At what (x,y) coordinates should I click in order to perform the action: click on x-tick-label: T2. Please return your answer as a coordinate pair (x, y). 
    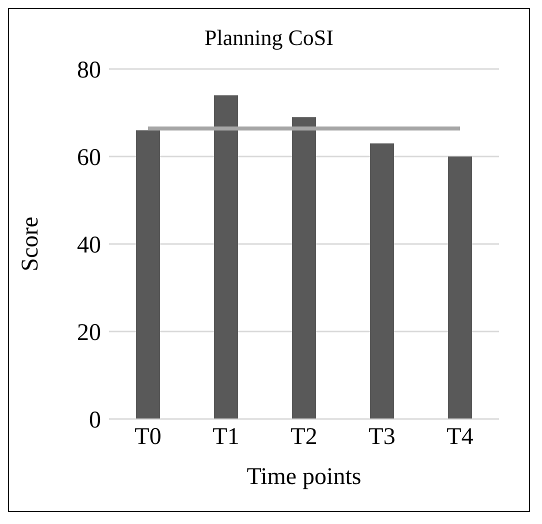
    Looking at the image, I should click on (304, 437).